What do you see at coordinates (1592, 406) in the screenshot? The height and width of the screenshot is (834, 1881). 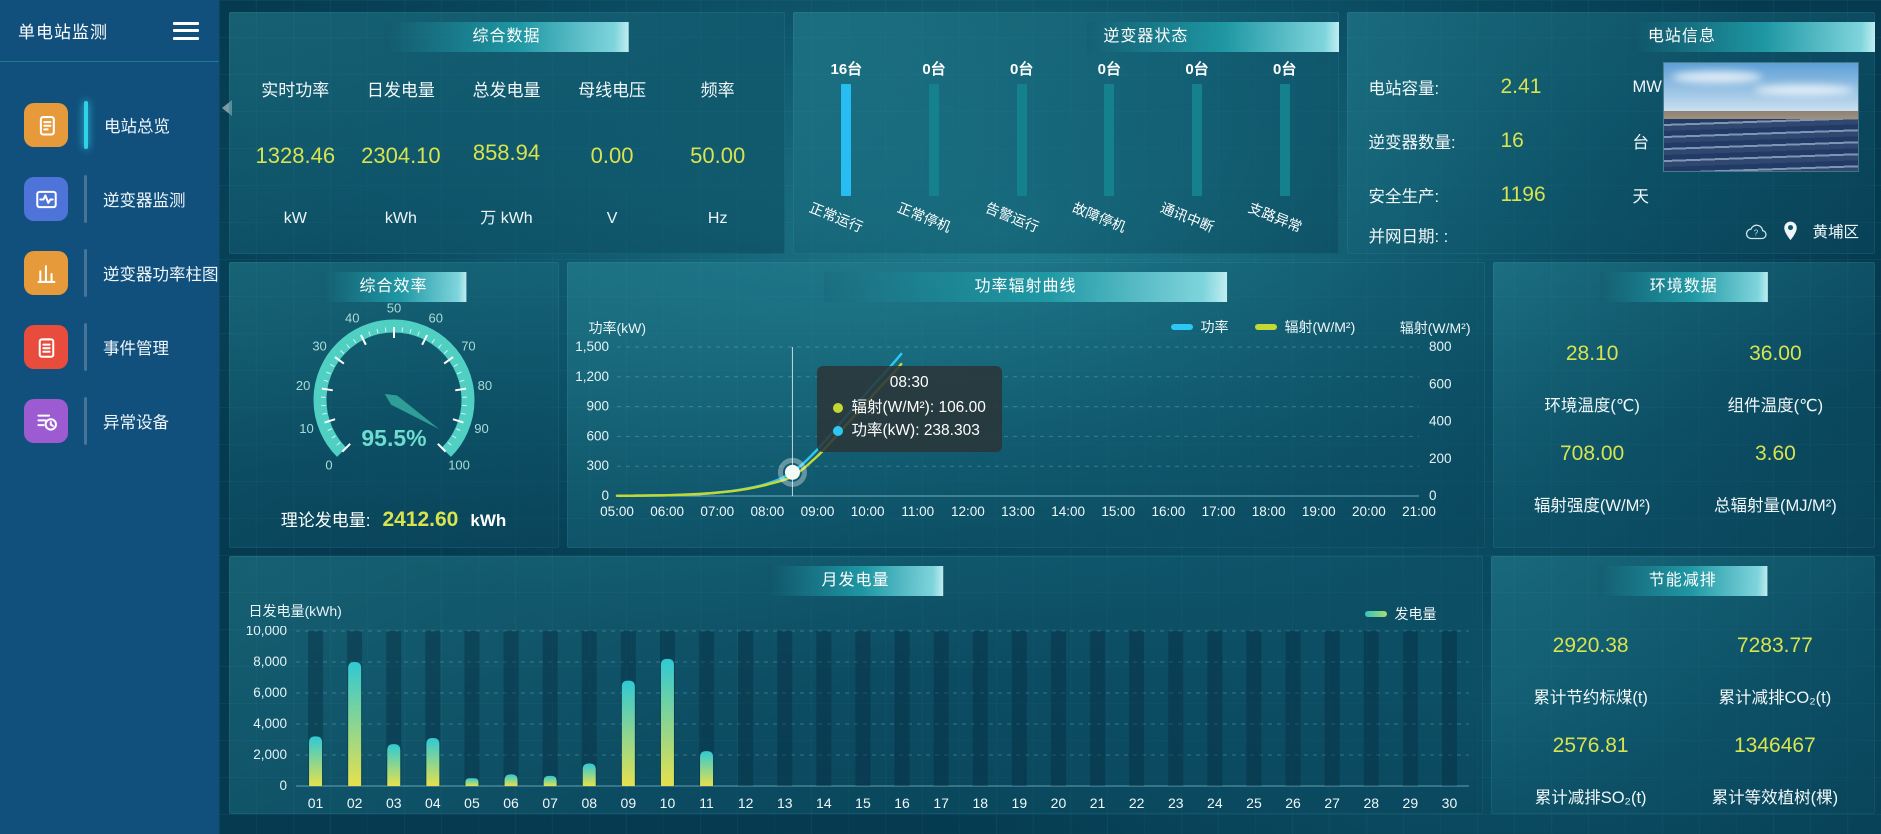 I see `kv-label: 环境温度(℃)` at bounding box center [1592, 406].